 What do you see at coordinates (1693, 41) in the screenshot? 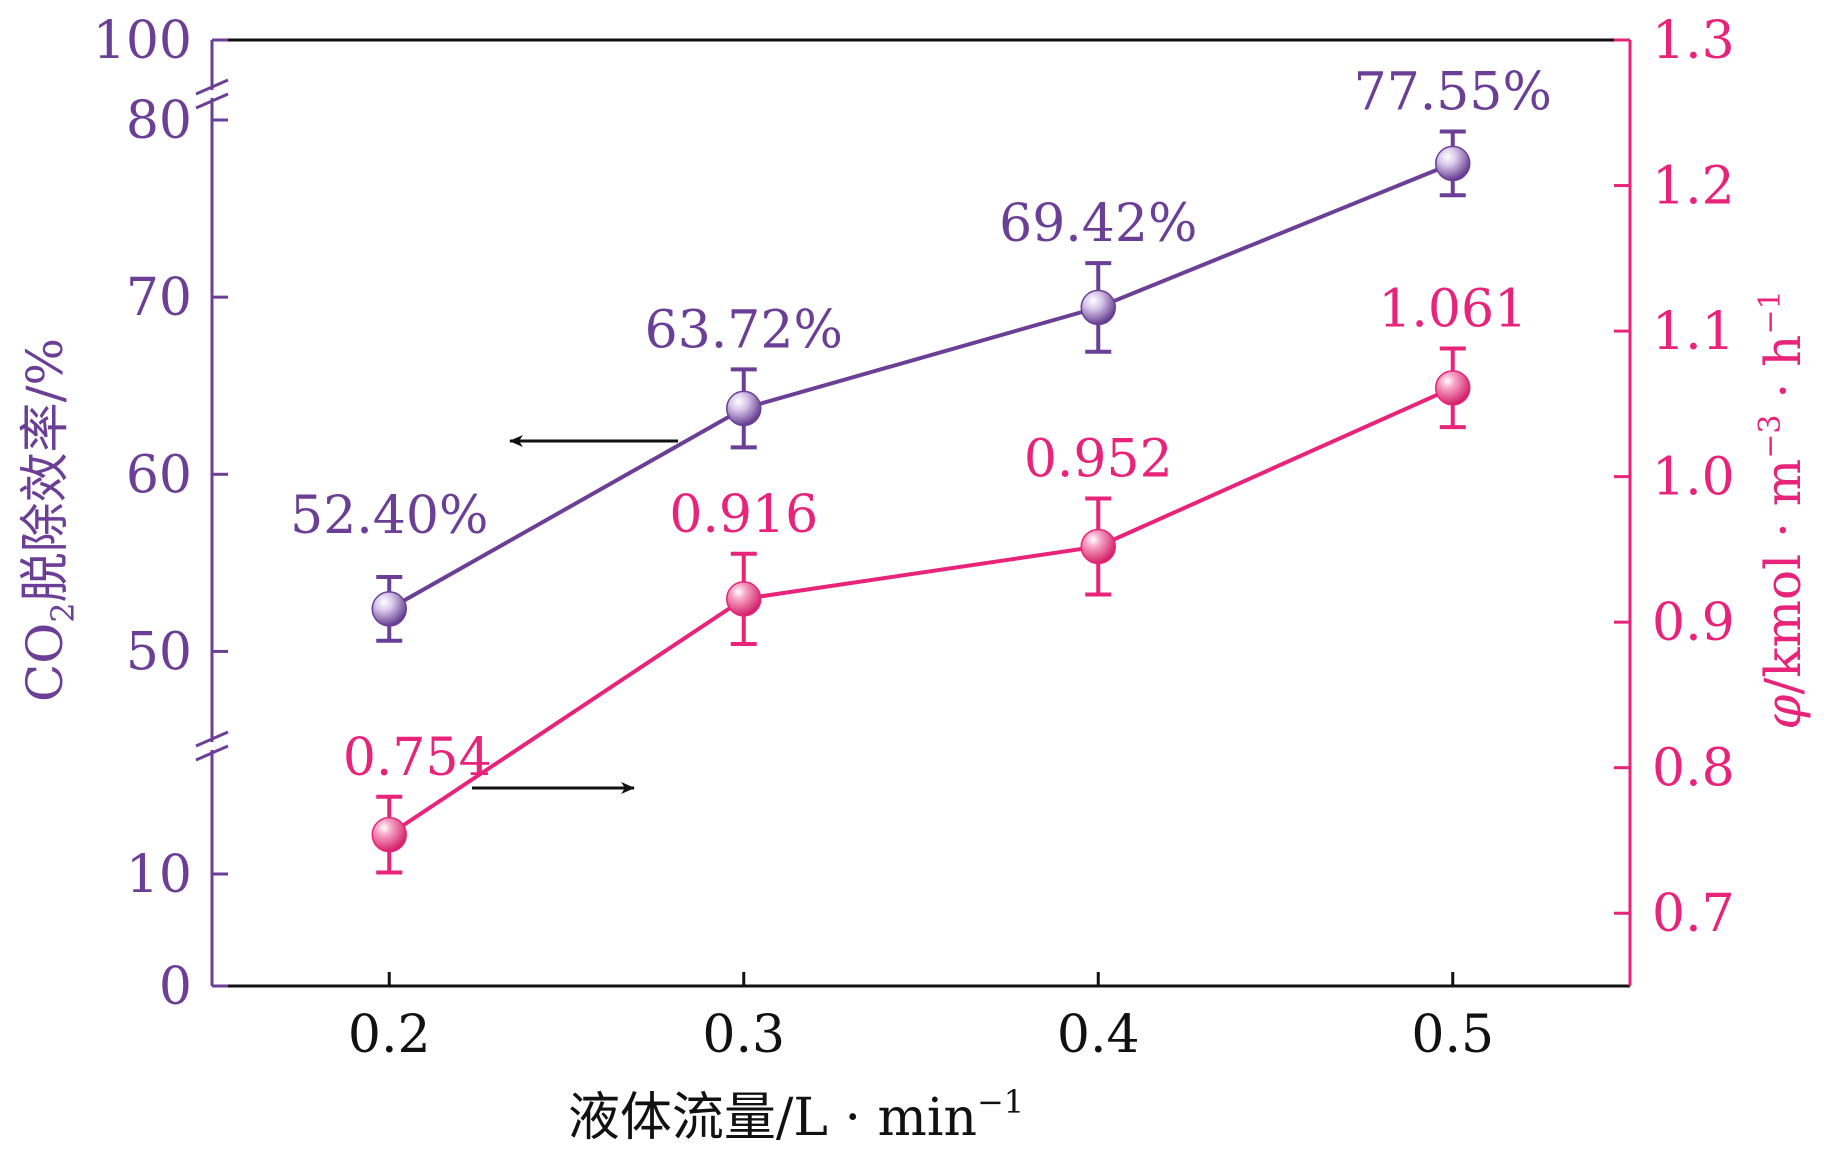
I see `right-tick-label: 1.3` at bounding box center [1693, 41].